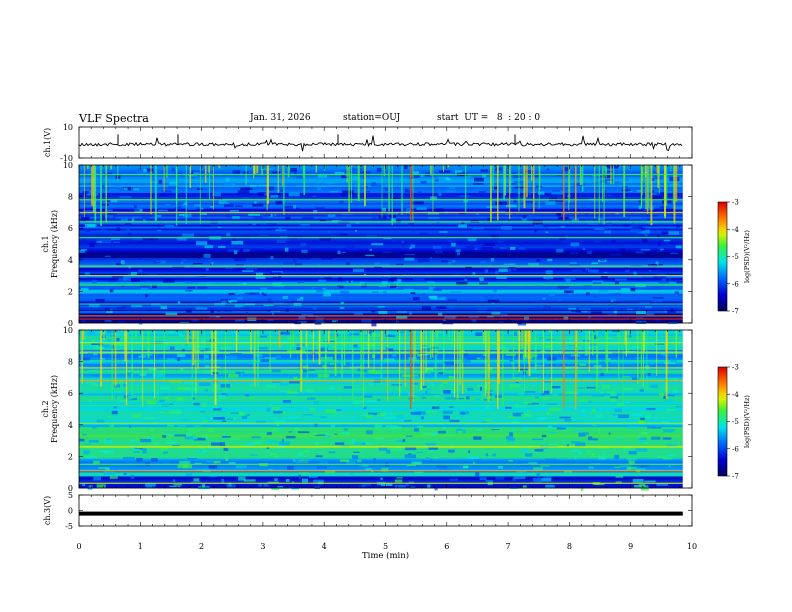 This screenshot has width=792, height=612. What do you see at coordinates (735, 230) in the screenshot?
I see `colorbar-tick-label: -4` at bounding box center [735, 230].